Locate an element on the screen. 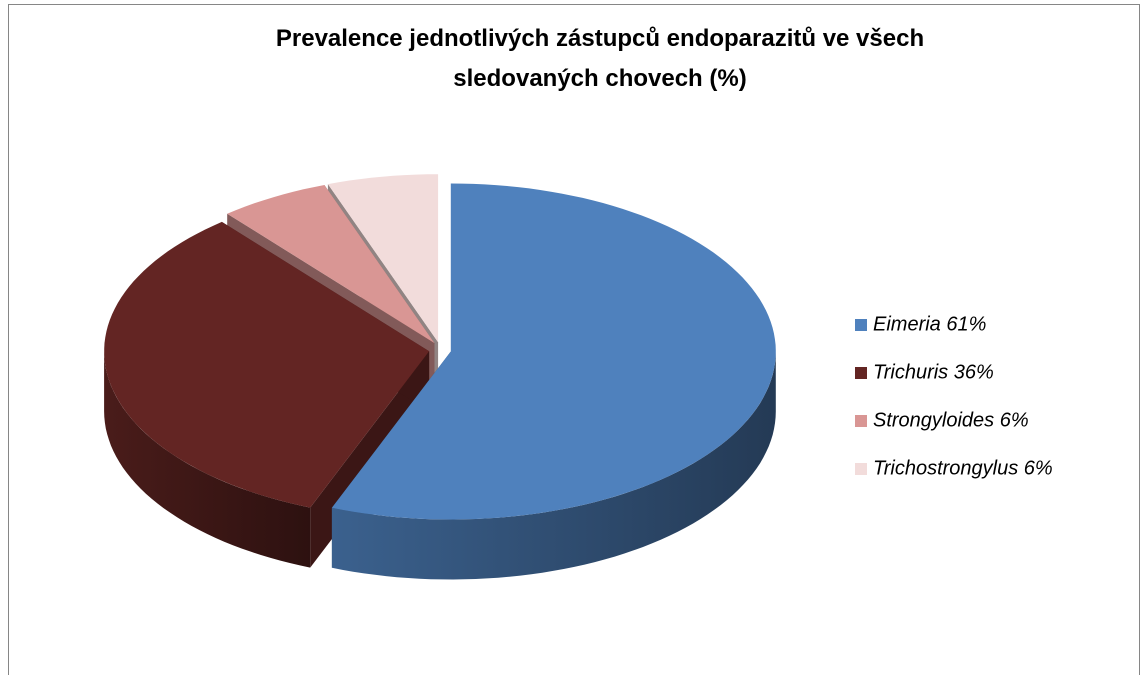 The image size is (1147, 675). chart-title: sledovaných chovech (%) is located at coordinates (599, 78).